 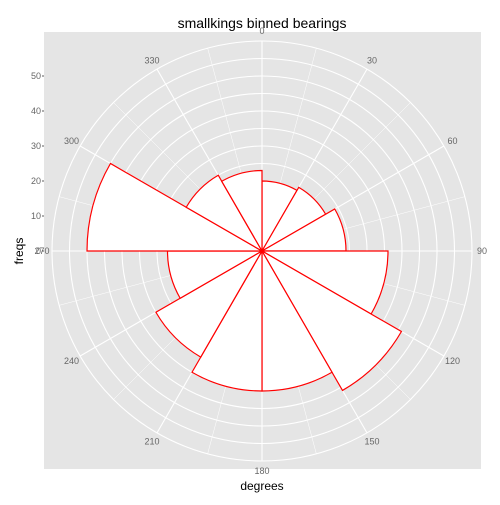 What do you see at coordinates (36, 146) in the screenshot?
I see `radial-tick-label: 30` at bounding box center [36, 146].